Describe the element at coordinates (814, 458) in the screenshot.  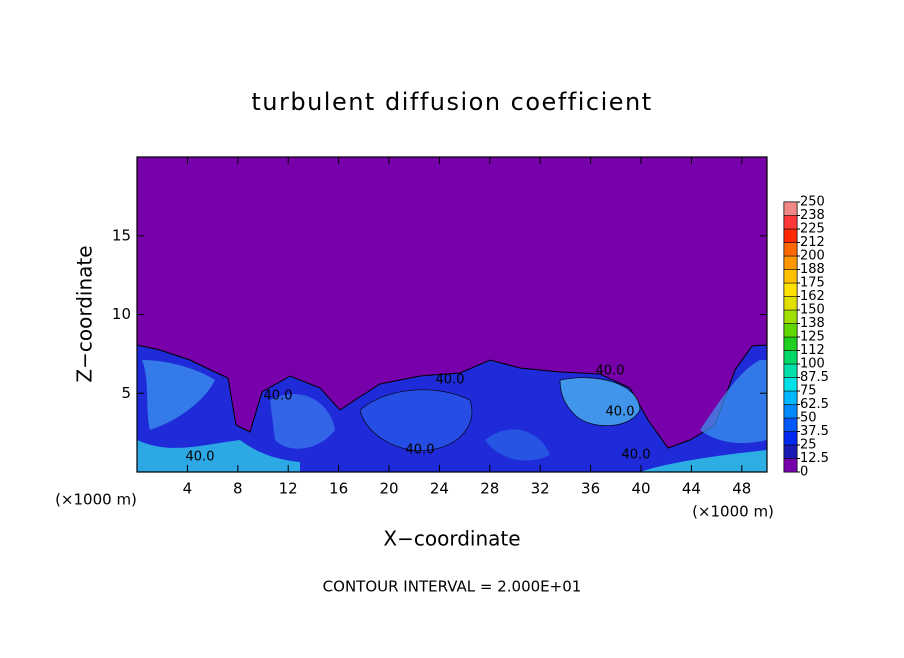
I see `colorbar-label: 12.5` at that location.